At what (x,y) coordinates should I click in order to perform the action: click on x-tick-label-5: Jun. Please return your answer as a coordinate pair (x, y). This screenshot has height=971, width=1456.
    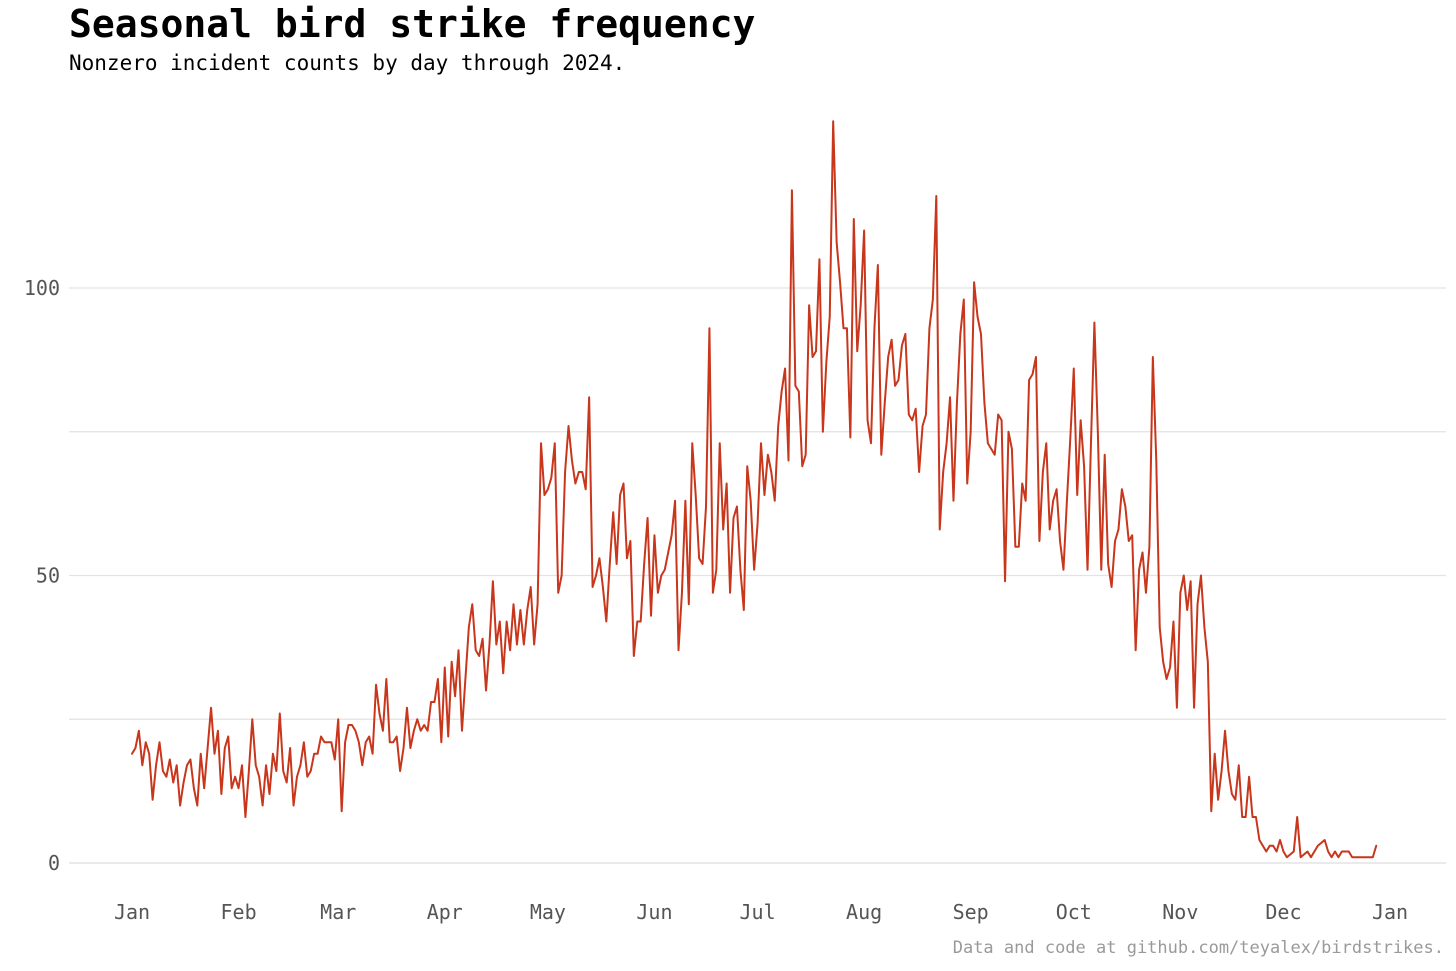
    Looking at the image, I should click on (654, 912).